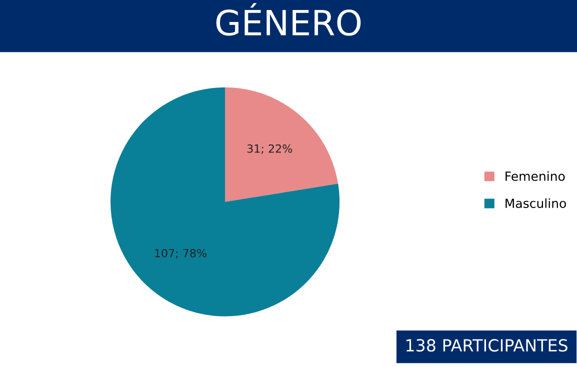 The height and width of the screenshot is (367, 577). Describe the element at coordinates (180, 253) in the screenshot. I see `data-label: 107; 78%` at that location.